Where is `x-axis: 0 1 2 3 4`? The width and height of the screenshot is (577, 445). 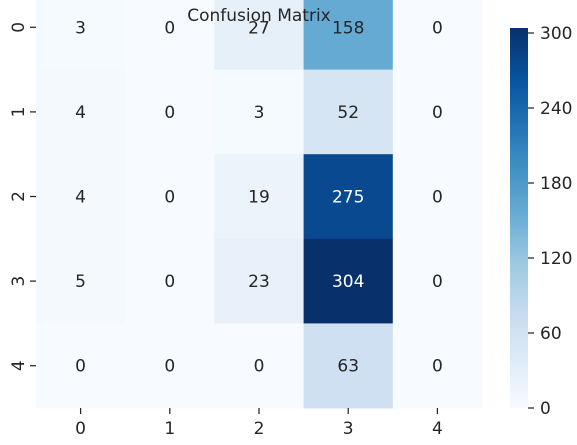
x-axis: 0 1 2 3 4 is located at coordinates (259, 423).